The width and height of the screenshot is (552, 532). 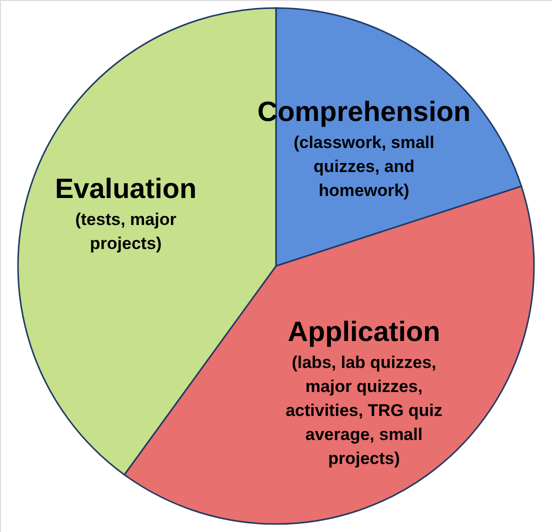 What do you see at coordinates (125, 188) in the screenshot?
I see `slice-label: Evaluation` at bounding box center [125, 188].